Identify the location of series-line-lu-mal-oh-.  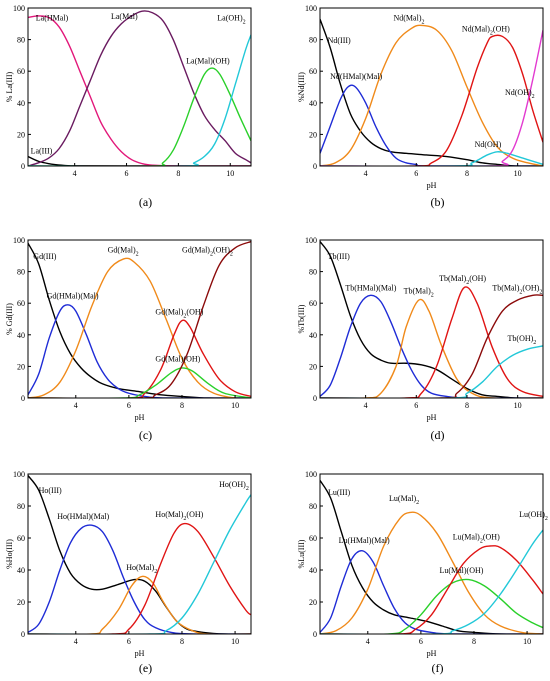
(431, 606).